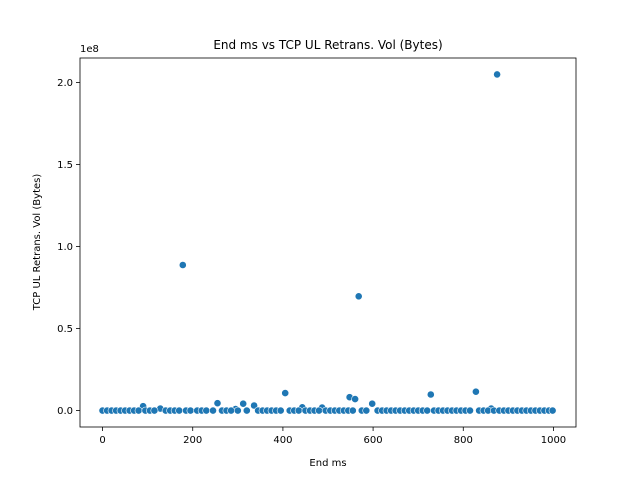 This screenshot has height=480, width=640. What do you see at coordinates (463, 440) in the screenshot?
I see `x-tick-label: 800` at bounding box center [463, 440].